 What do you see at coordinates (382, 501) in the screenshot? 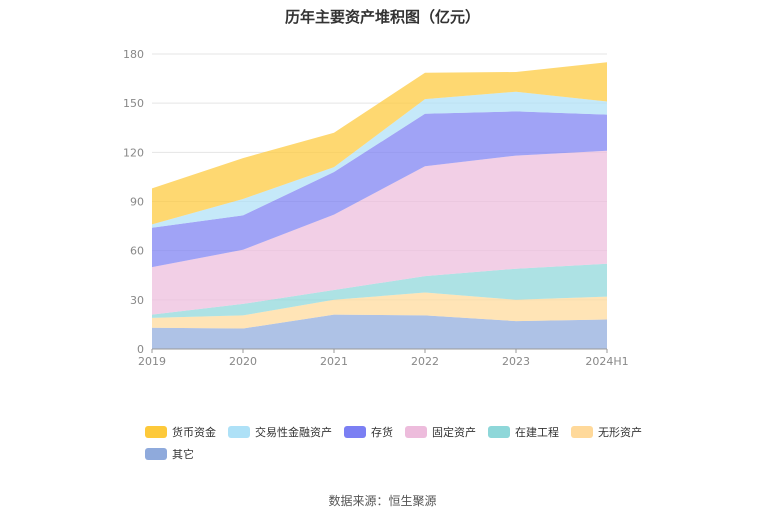
I see `source-note: 数据来源：恒生聚源` at bounding box center [382, 501].